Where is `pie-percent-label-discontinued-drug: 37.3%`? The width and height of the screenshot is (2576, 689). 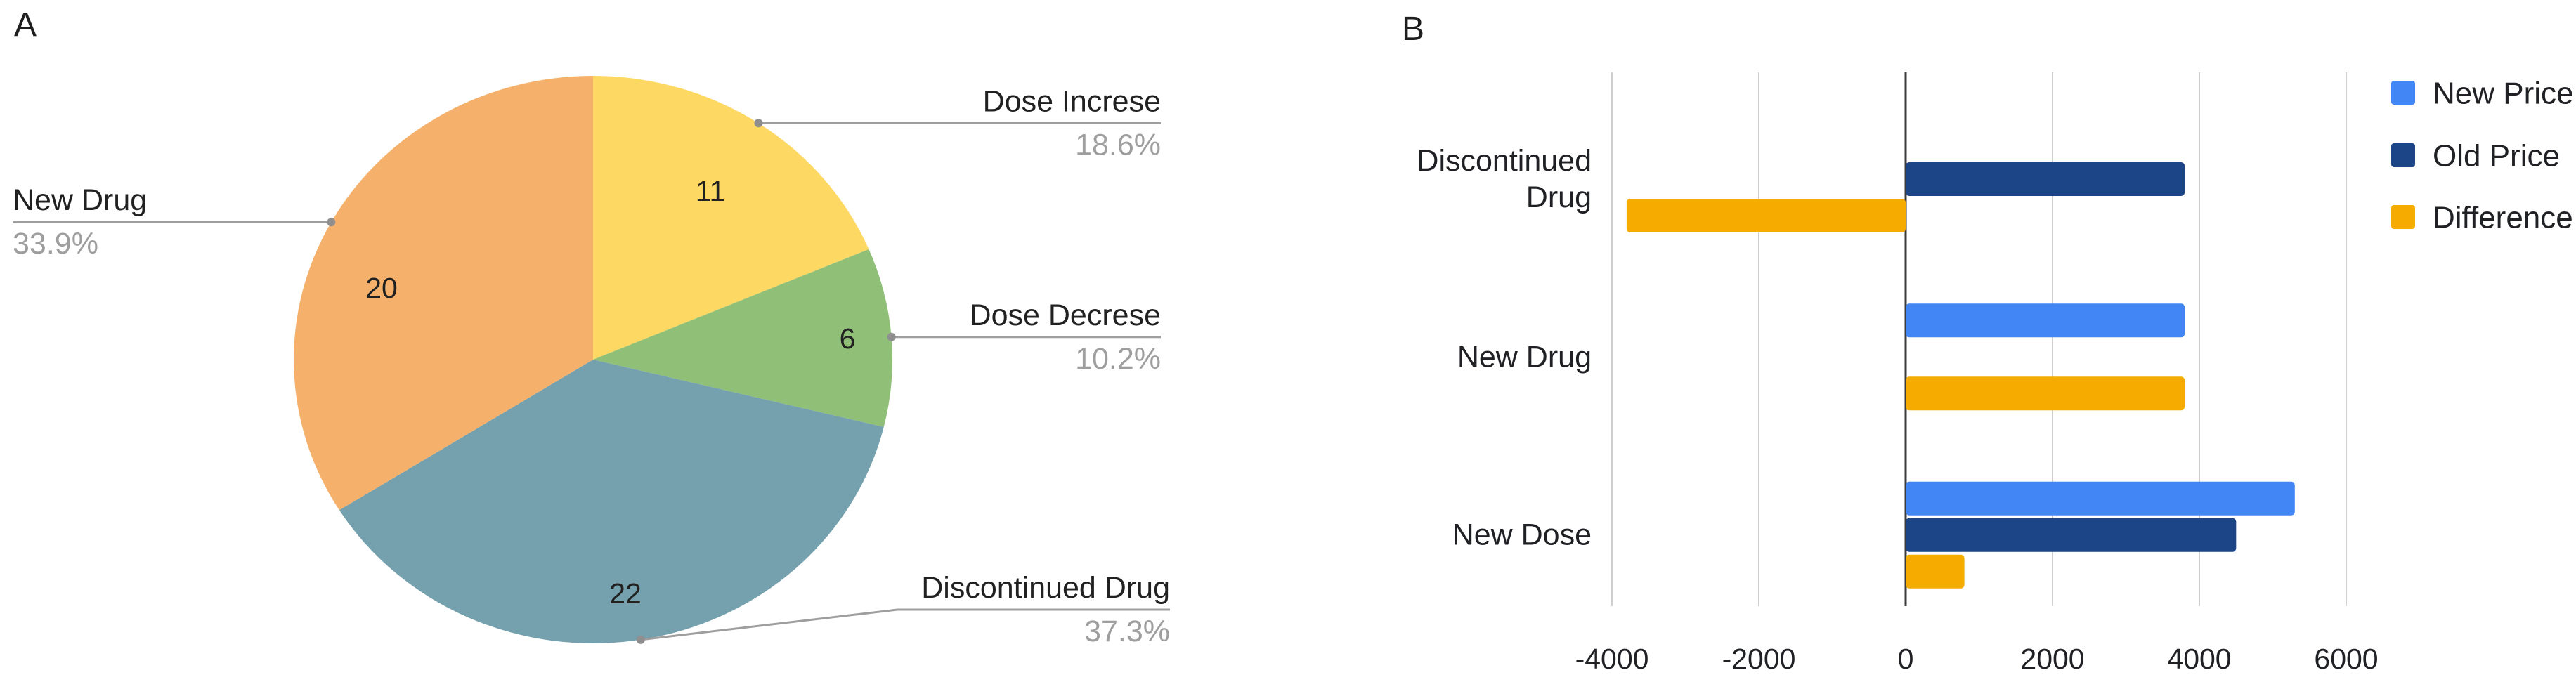 pie-percent-label-discontinued-drug: 37.3% is located at coordinates (1127, 631).